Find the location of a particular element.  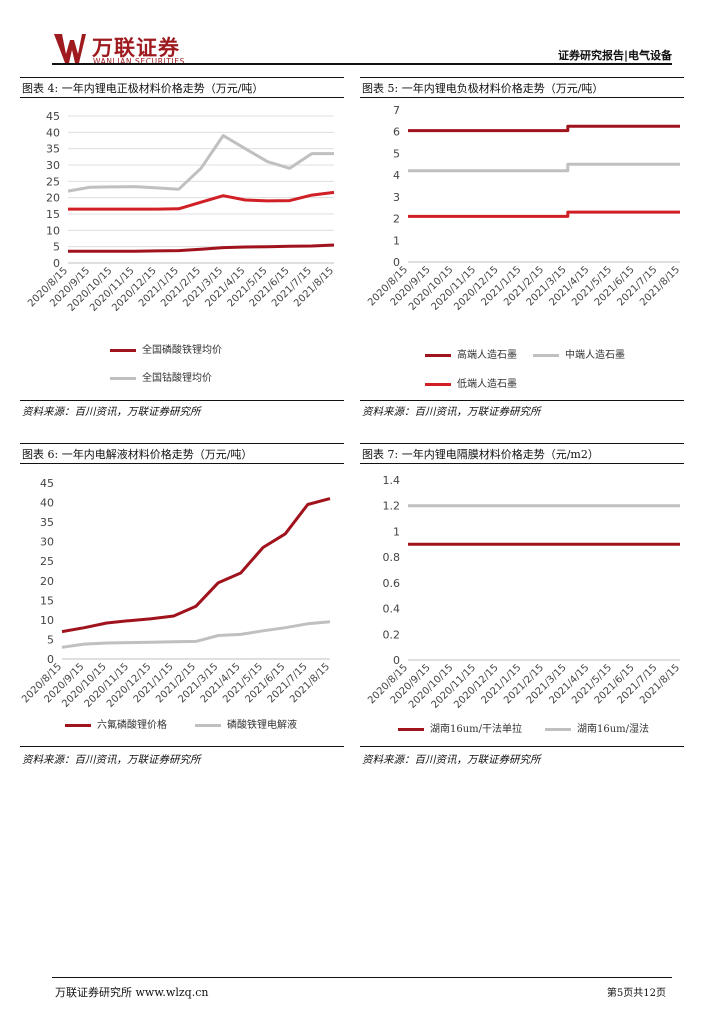

logo-name: 万联证券 is located at coordinates (136, 48).